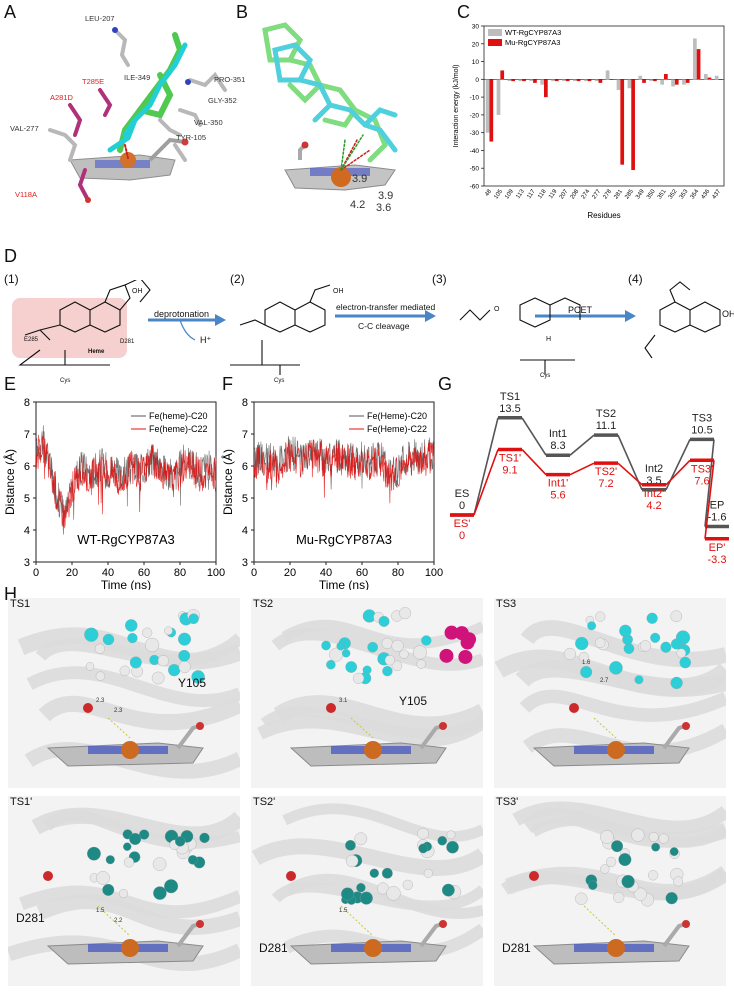 The width and height of the screenshot is (734, 997). What do you see at coordinates (137, 95) in the screenshot?
I see `residue-sticks` at bounding box center [137, 95].